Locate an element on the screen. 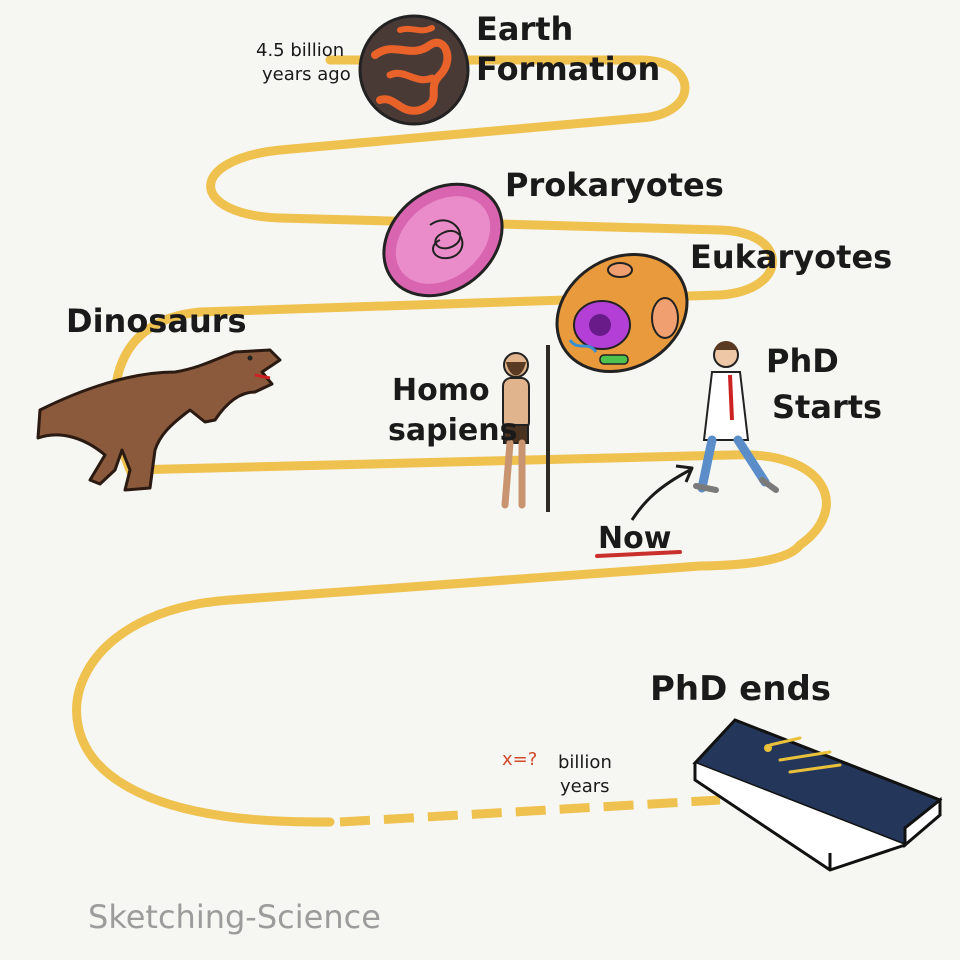 The image size is (960, 960). signature: Sketching-Science is located at coordinates (234, 917).